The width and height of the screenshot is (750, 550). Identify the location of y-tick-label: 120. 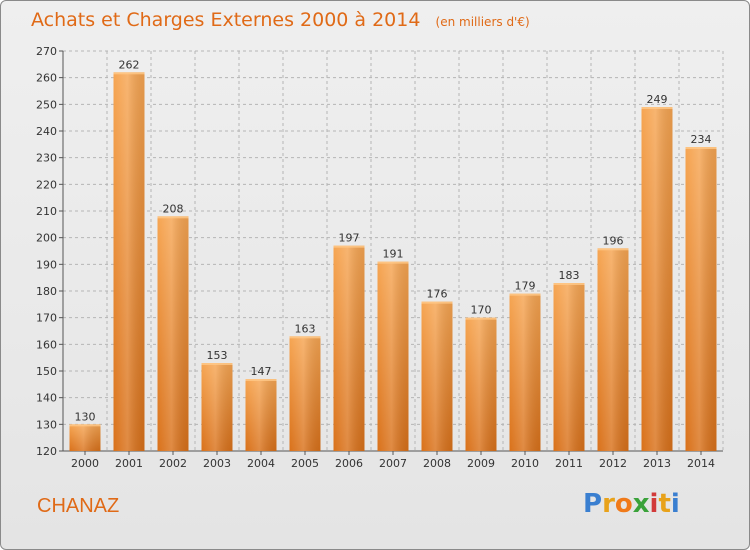
(46, 451).